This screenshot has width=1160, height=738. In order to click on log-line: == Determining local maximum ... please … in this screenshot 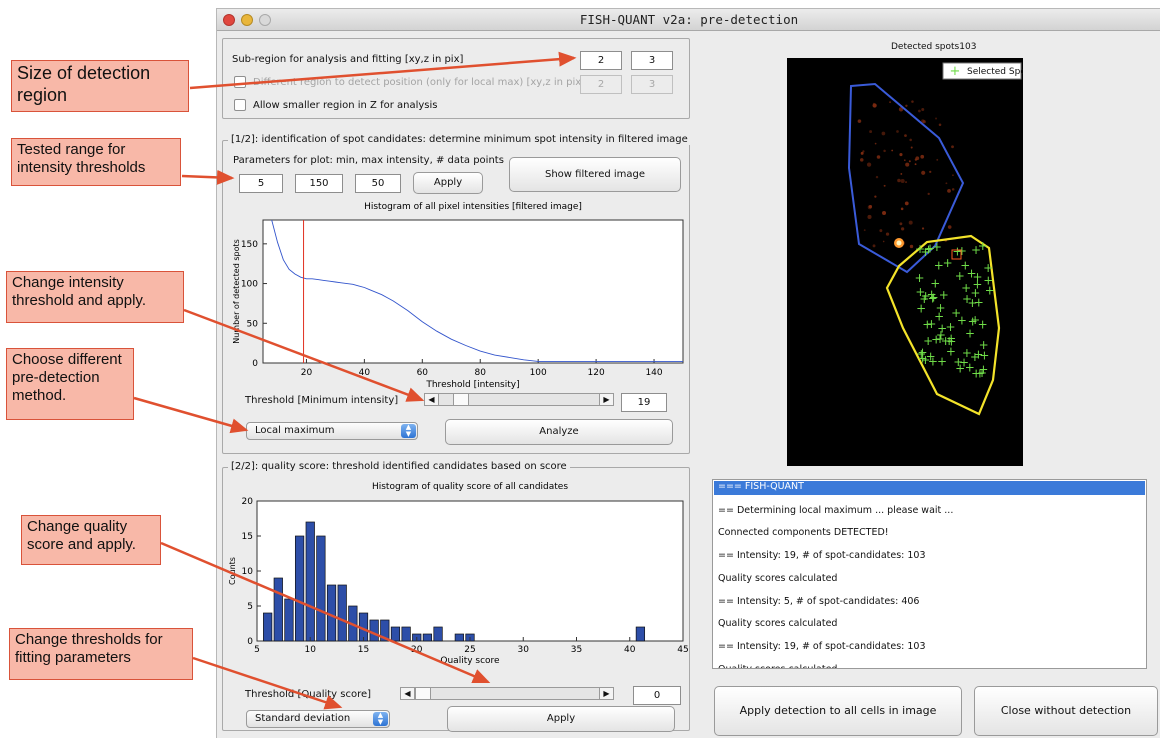, I will do `click(836, 510)`.